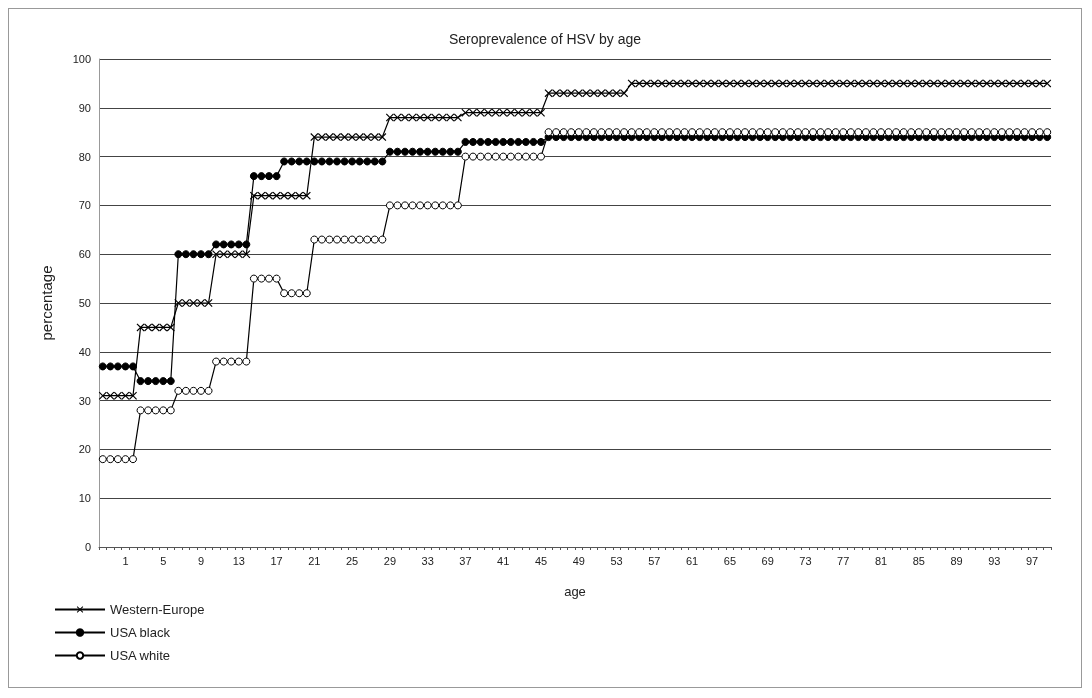  I want to click on y-tick-label: 20, so click(84, 449).